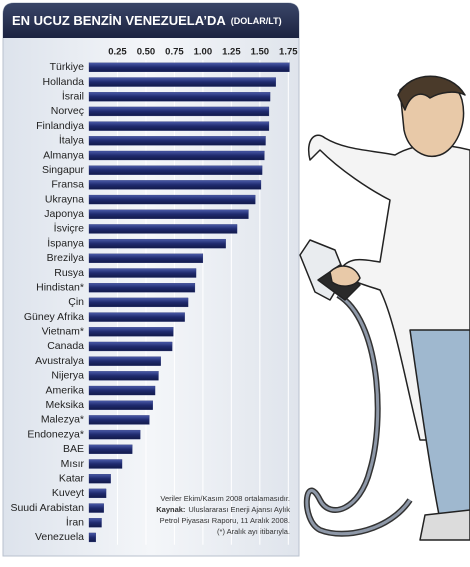  Describe the element at coordinates (225, 520) in the screenshot. I see `note: Petrol Piyasası Raporu, 11 Aralık 2008.` at that location.